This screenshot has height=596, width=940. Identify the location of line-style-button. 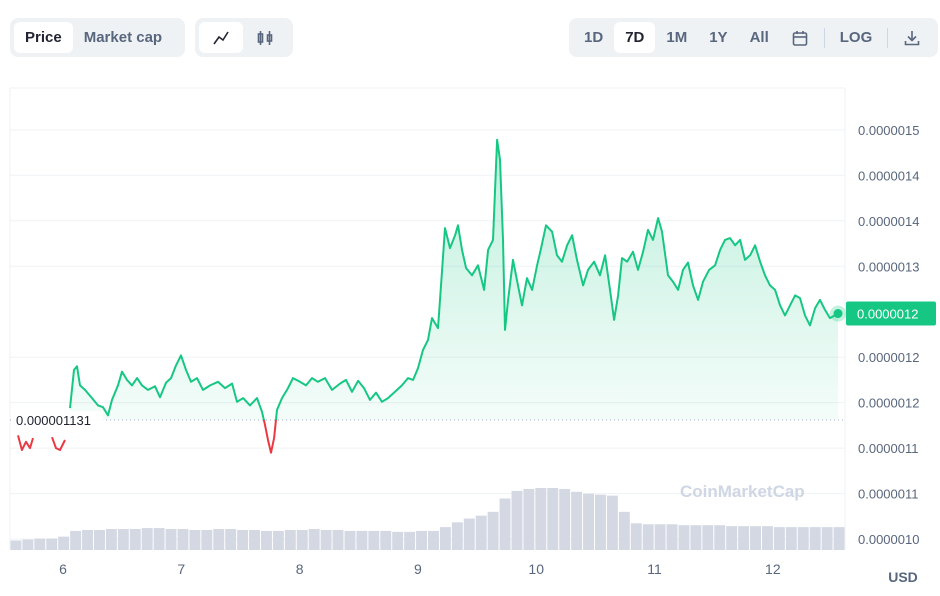
(221, 37).